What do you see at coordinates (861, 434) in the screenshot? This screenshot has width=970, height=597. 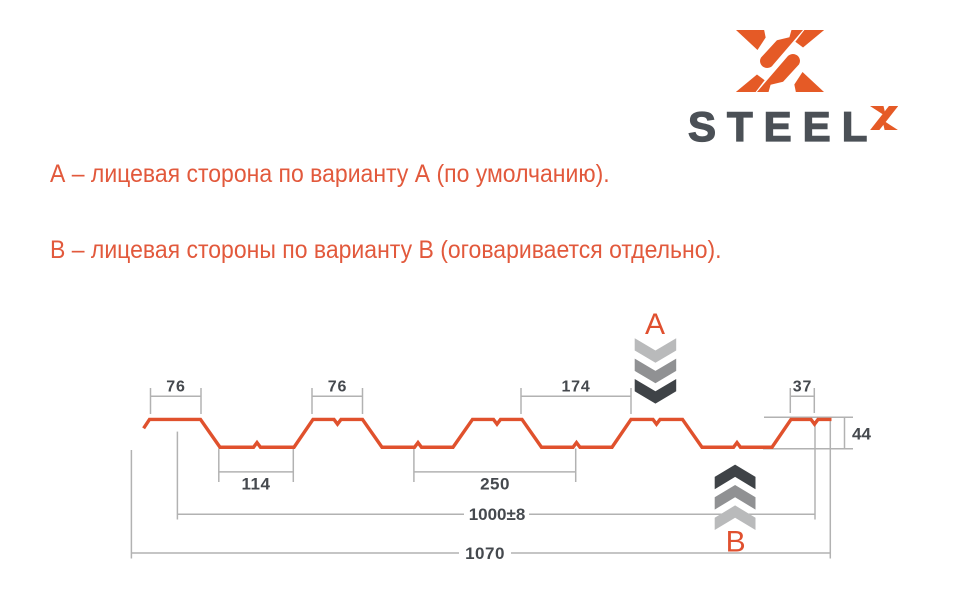 I see `svg-text: 44` at bounding box center [861, 434].